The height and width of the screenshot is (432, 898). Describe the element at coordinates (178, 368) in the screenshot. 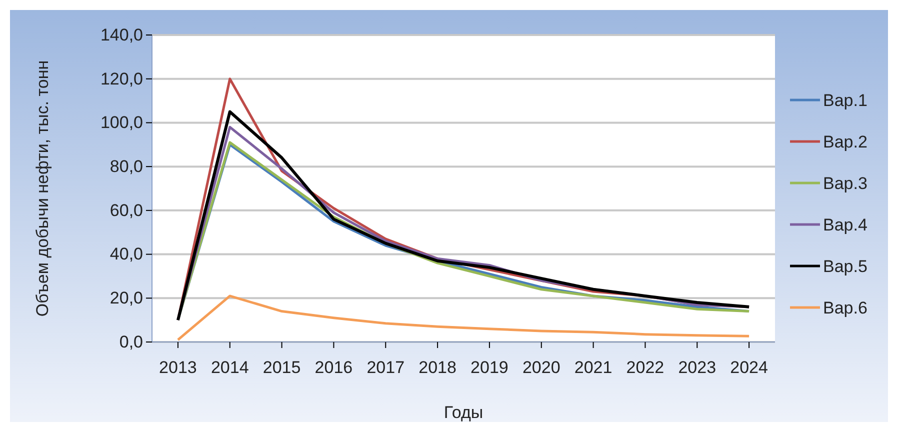

I see `x-tick-label: 2013` at that location.